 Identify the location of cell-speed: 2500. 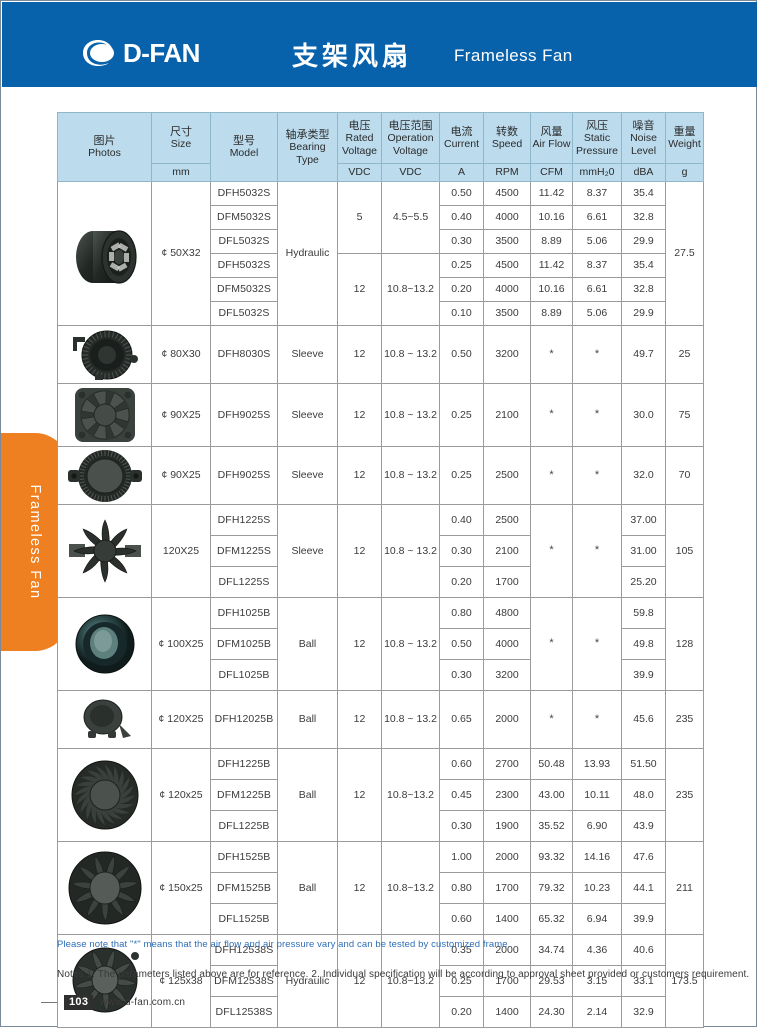
(507, 475).